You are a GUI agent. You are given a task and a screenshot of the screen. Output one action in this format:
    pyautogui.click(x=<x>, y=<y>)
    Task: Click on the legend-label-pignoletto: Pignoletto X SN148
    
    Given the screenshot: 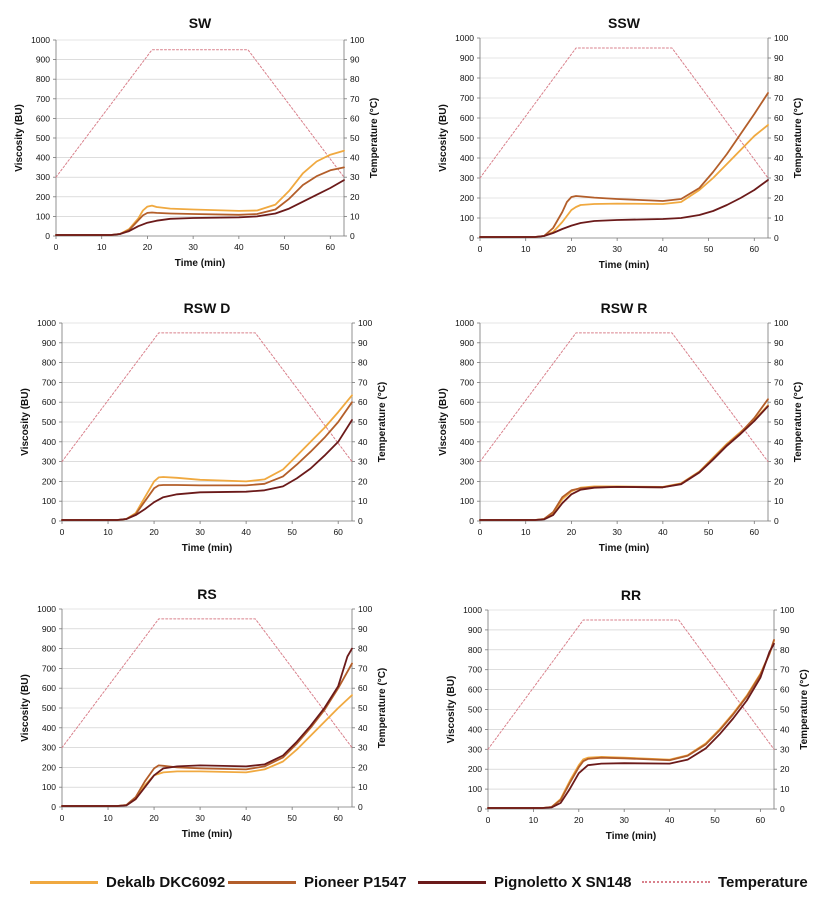 What is the action you would take?
    pyautogui.click(x=563, y=882)
    